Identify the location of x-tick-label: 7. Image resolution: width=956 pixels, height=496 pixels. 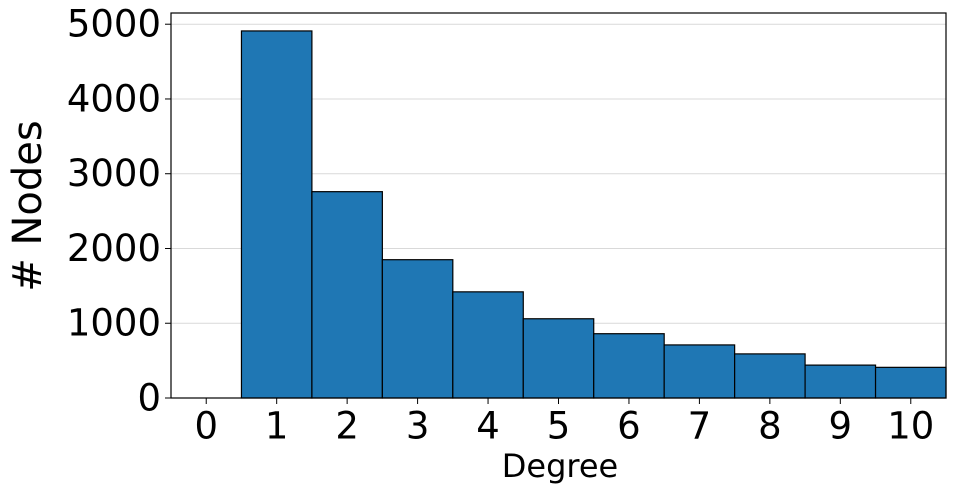
(700, 426).